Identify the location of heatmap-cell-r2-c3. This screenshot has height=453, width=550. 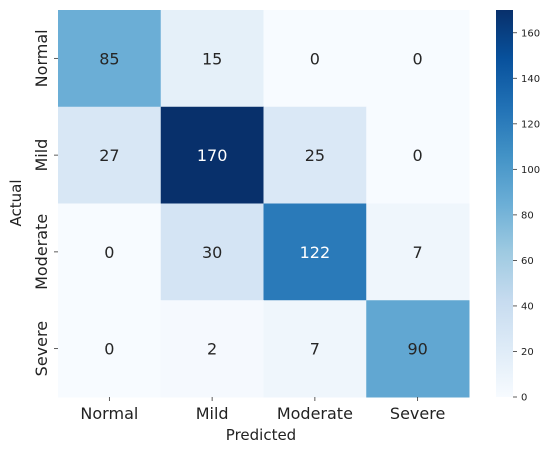
(418, 252).